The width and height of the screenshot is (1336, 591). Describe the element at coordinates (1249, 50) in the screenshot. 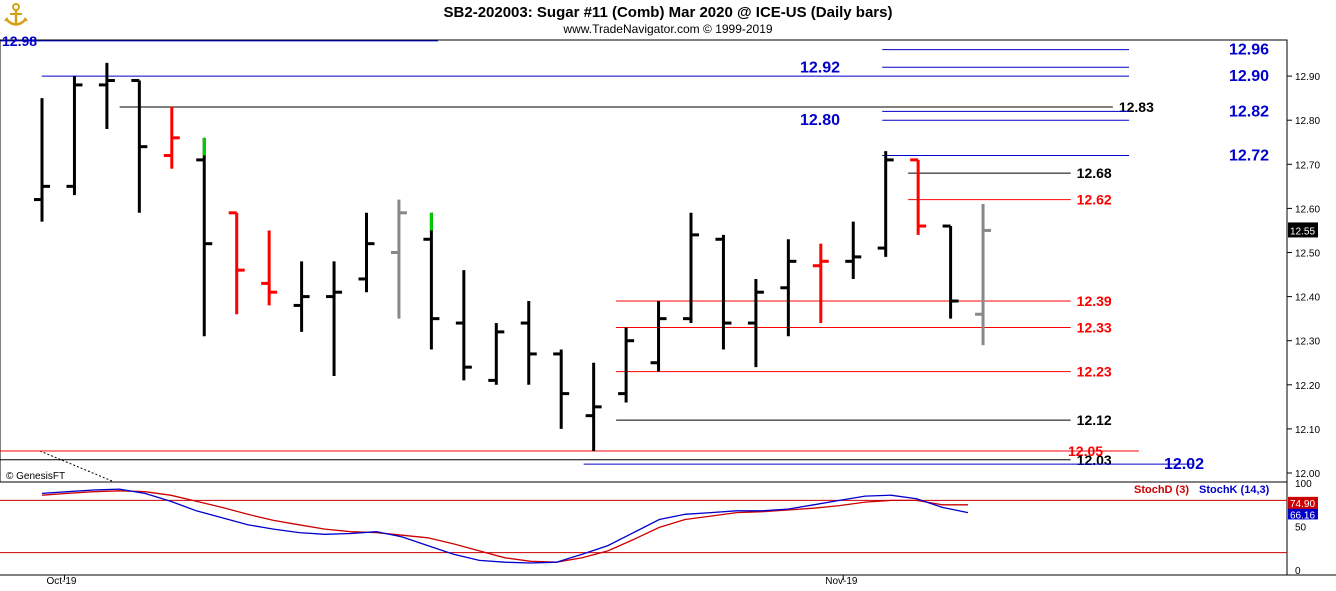

I see `level-label: 12.96` at that location.